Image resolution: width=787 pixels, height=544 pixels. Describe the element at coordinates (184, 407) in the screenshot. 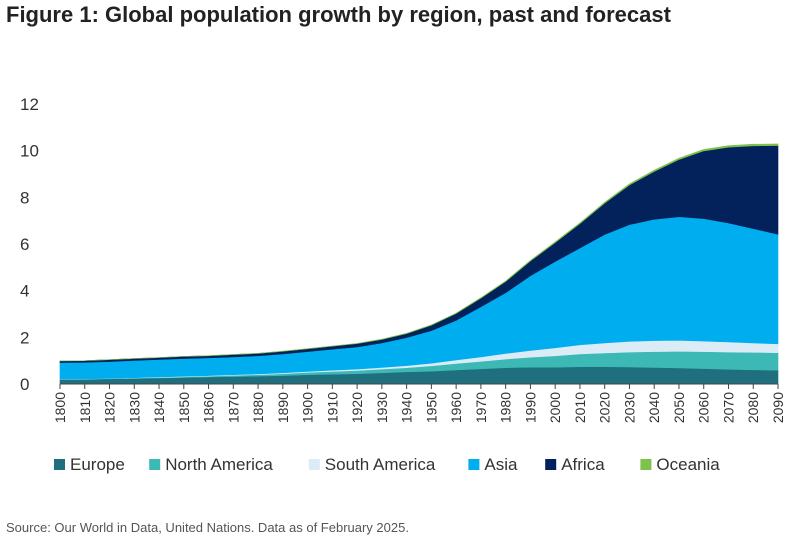

I see `x-tick-label: 1850` at that location.